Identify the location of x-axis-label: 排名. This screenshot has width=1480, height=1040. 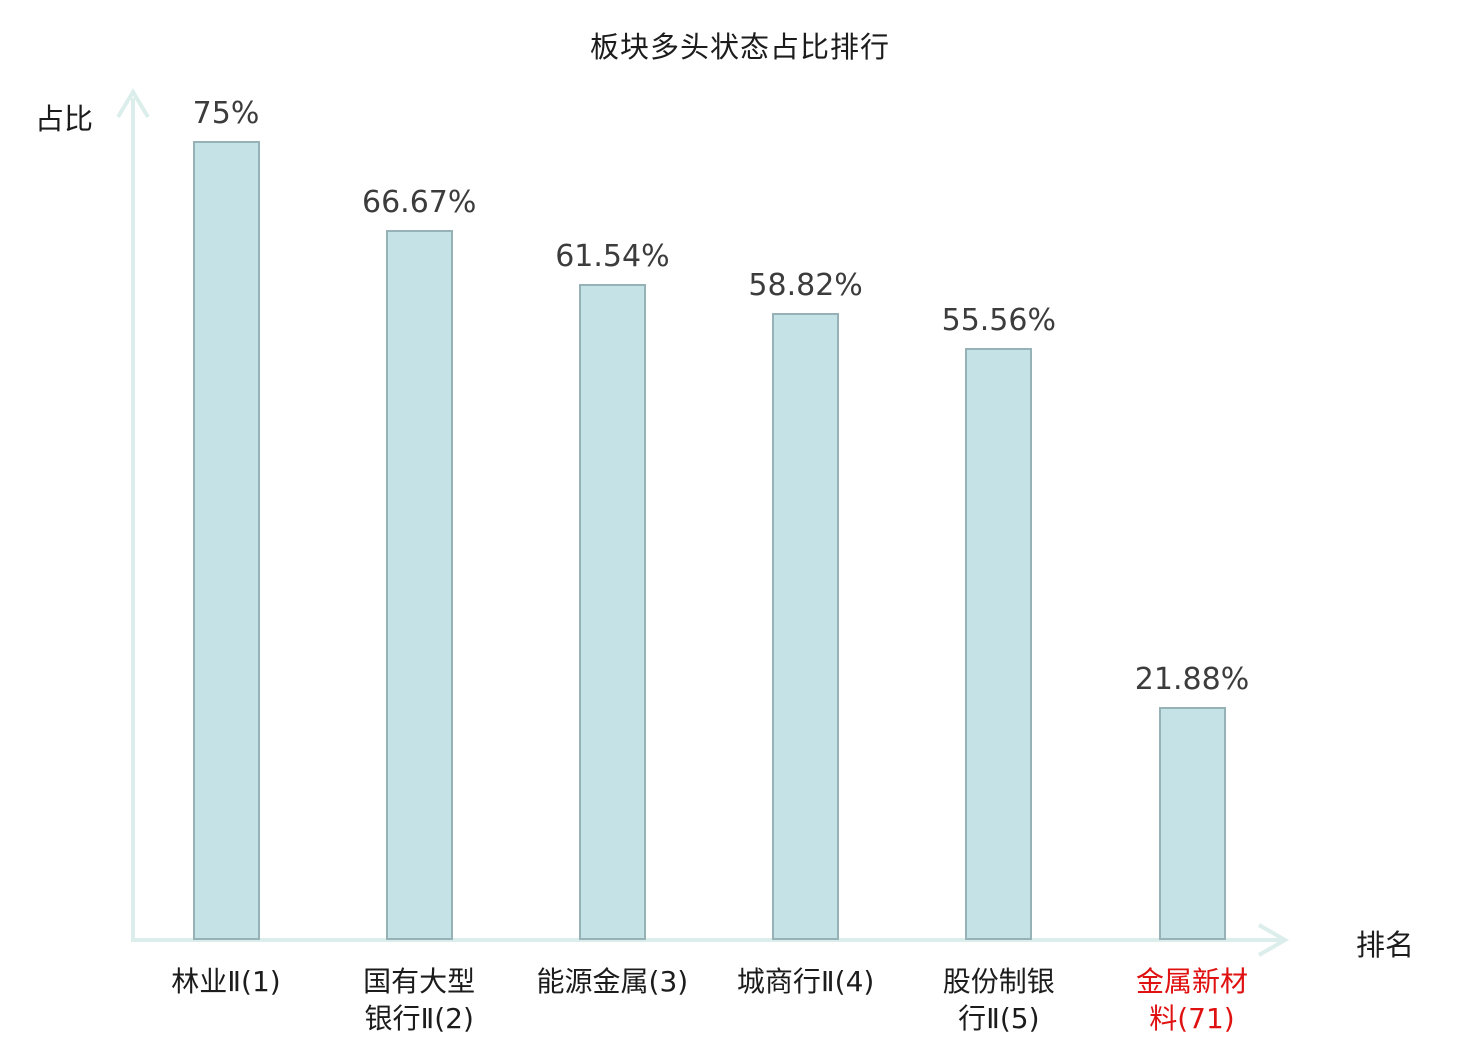
(1385, 945).